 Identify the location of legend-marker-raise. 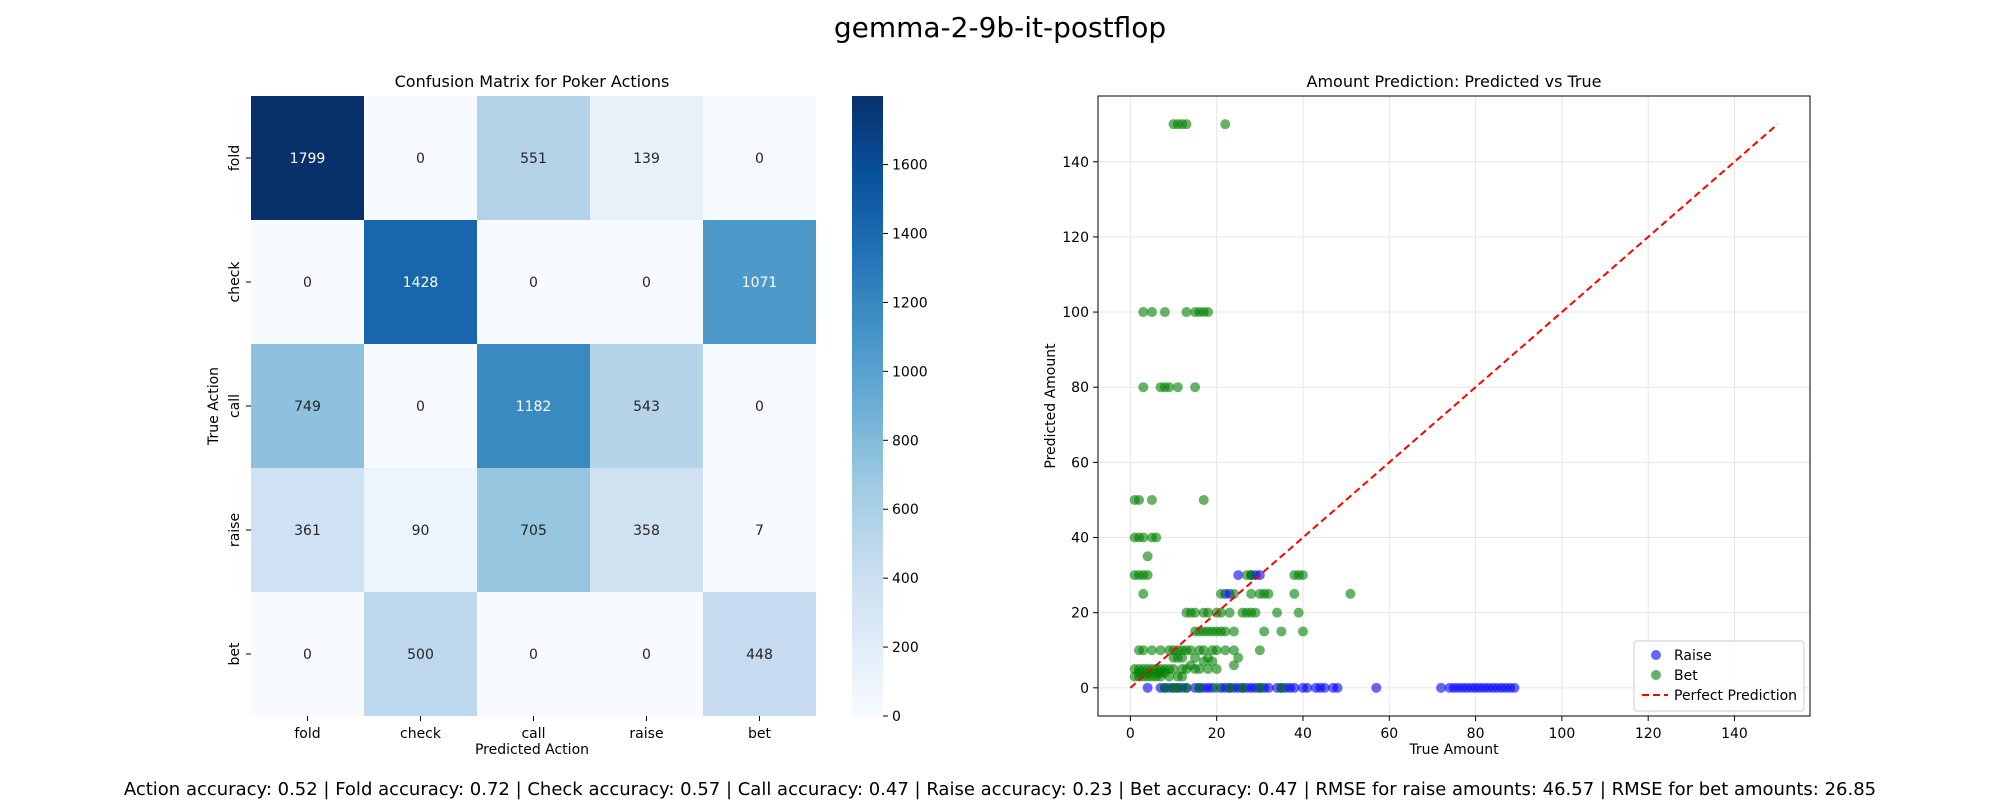
(1656, 655).